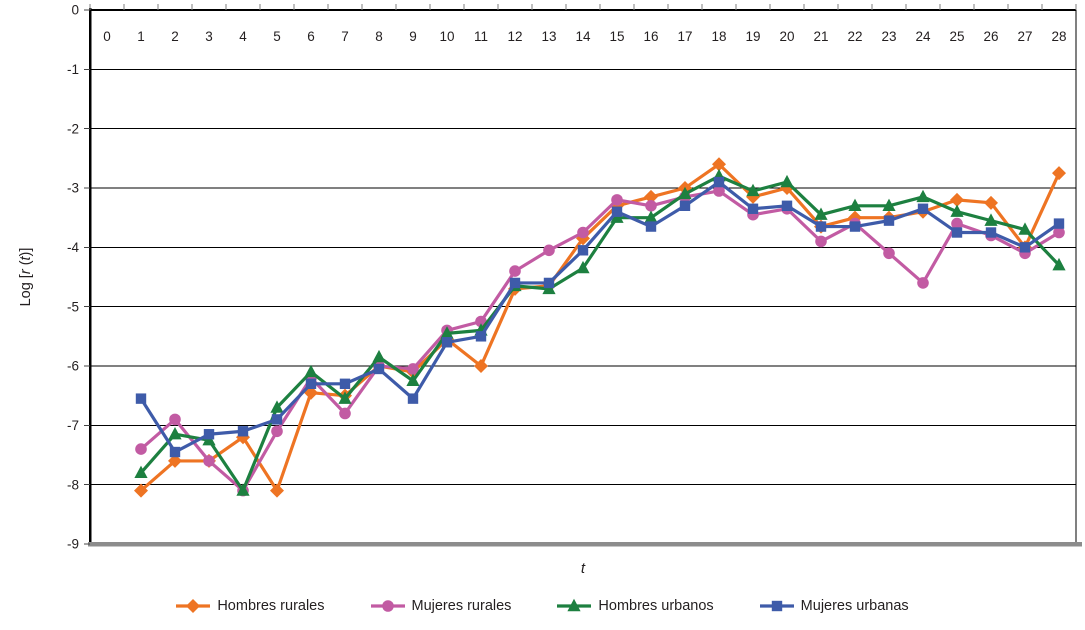 The width and height of the screenshot is (1085, 630). What do you see at coordinates (888, 36) in the screenshot?
I see `svg-text: 23` at bounding box center [888, 36].